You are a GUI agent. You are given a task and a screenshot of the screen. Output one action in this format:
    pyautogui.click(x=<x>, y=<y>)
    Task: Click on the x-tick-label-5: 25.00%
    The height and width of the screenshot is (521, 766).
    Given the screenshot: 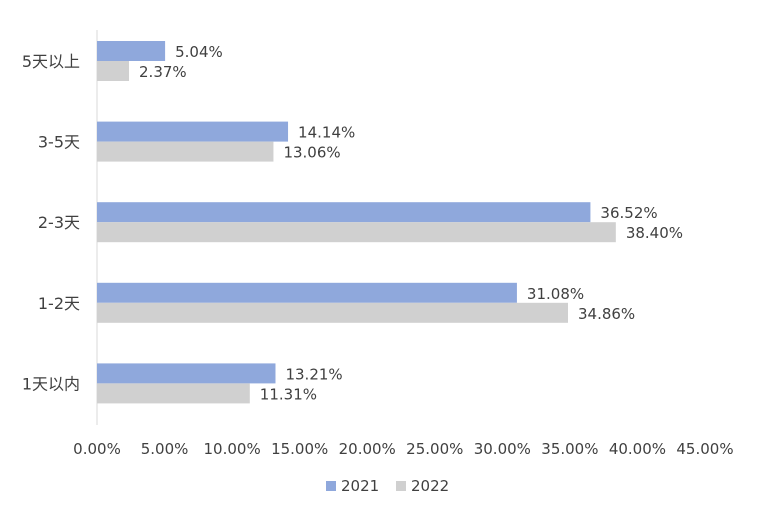 What is the action you would take?
    pyautogui.click(x=434, y=449)
    